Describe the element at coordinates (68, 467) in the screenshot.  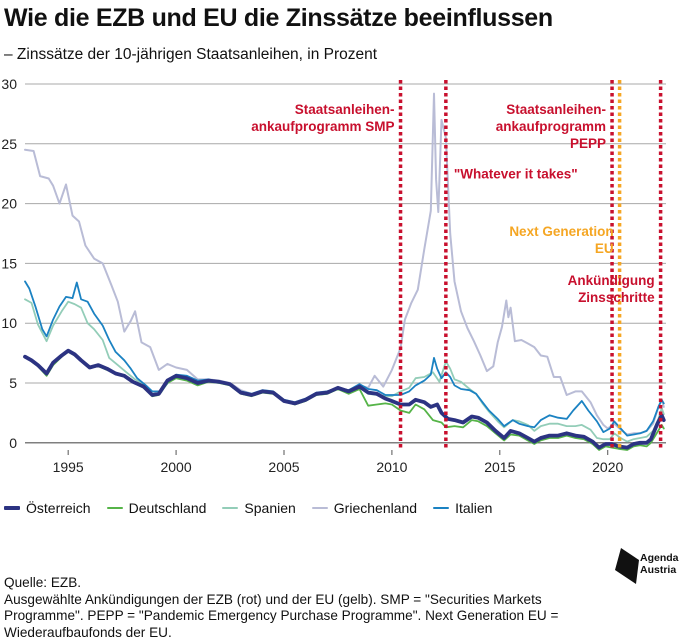
I see `x-tick-label: 1995` at that location.